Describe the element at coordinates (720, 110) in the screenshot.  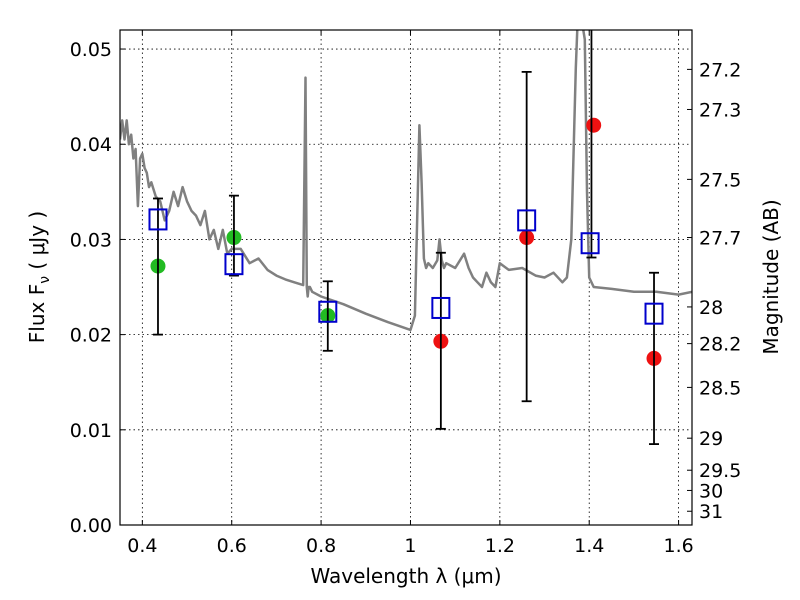
I see `y2-tick-label: 27.3` at that location.